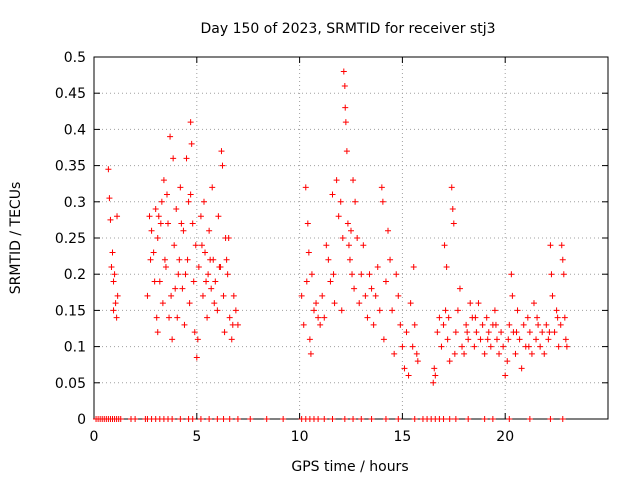 The image size is (640, 480). Describe the element at coordinates (300, 437) in the screenshot. I see `x-tick-label: 10` at that location.